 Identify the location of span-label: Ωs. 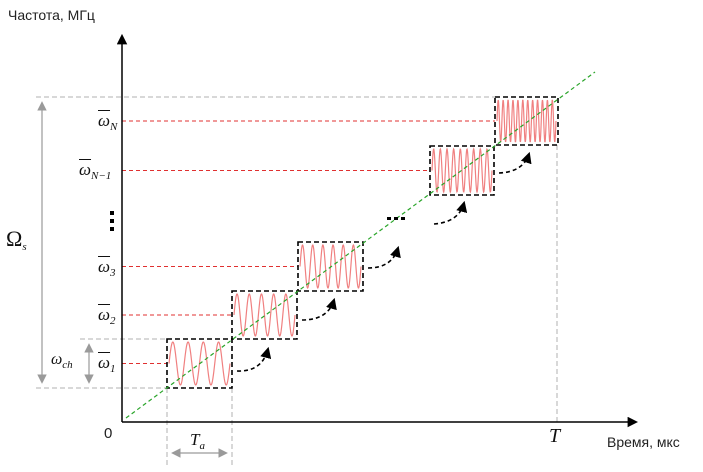
(16, 239).